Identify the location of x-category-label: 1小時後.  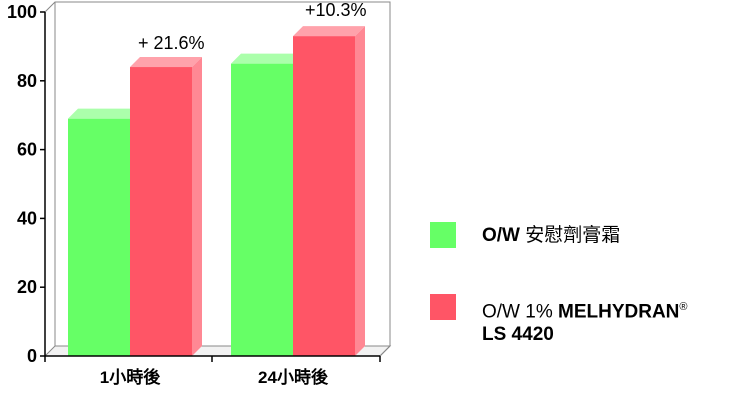
(130, 377).